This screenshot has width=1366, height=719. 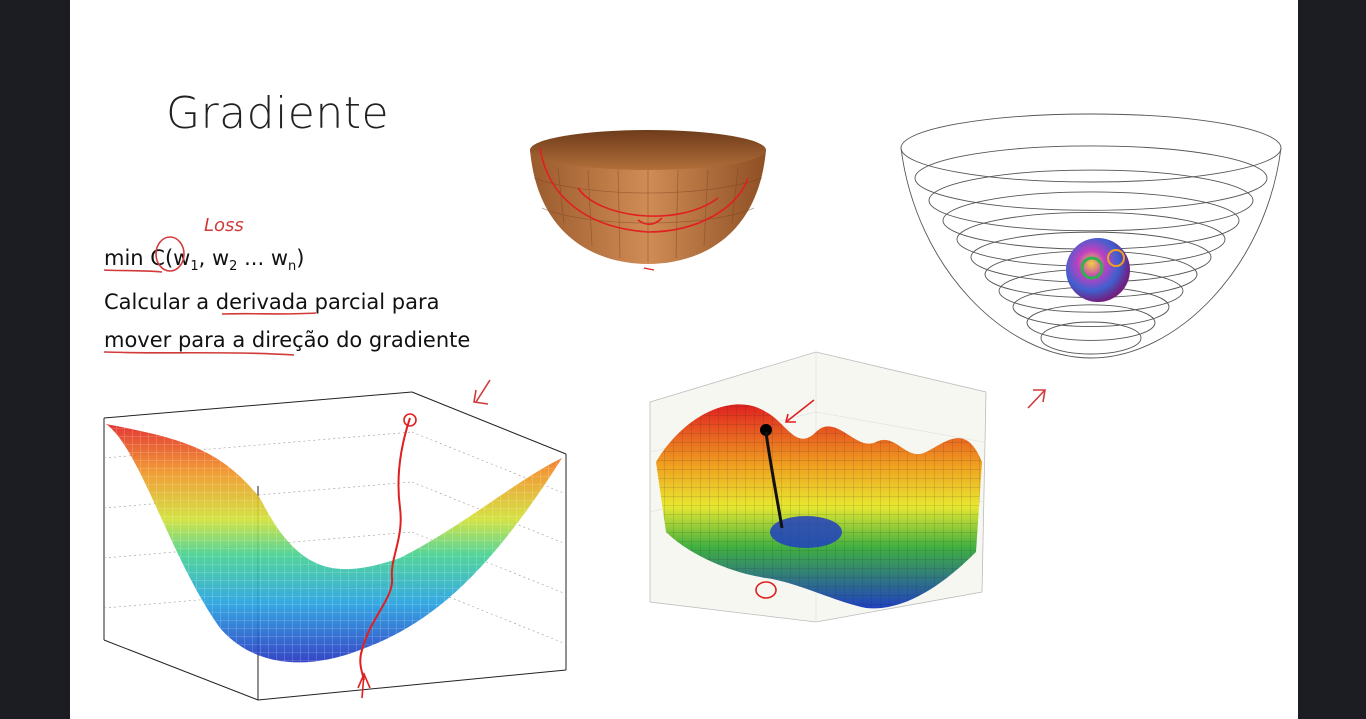 What do you see at coordinates (1098, 270) in the screenshot?
I see `ball` at bounding box center [1098, 270].